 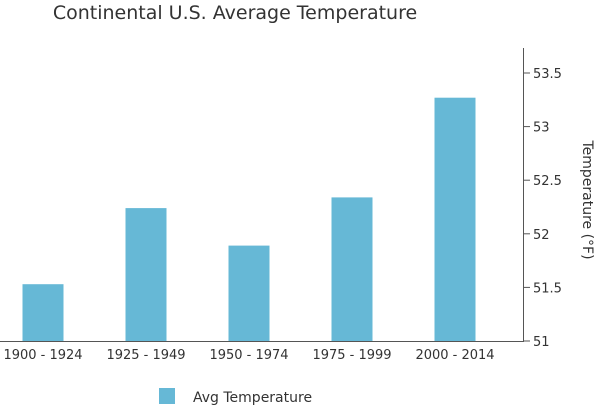 What do you see at coordinates (252, 398) in the screenshot?
I see `legend-label: Avg Temperature` at bounding box center [252, 398].